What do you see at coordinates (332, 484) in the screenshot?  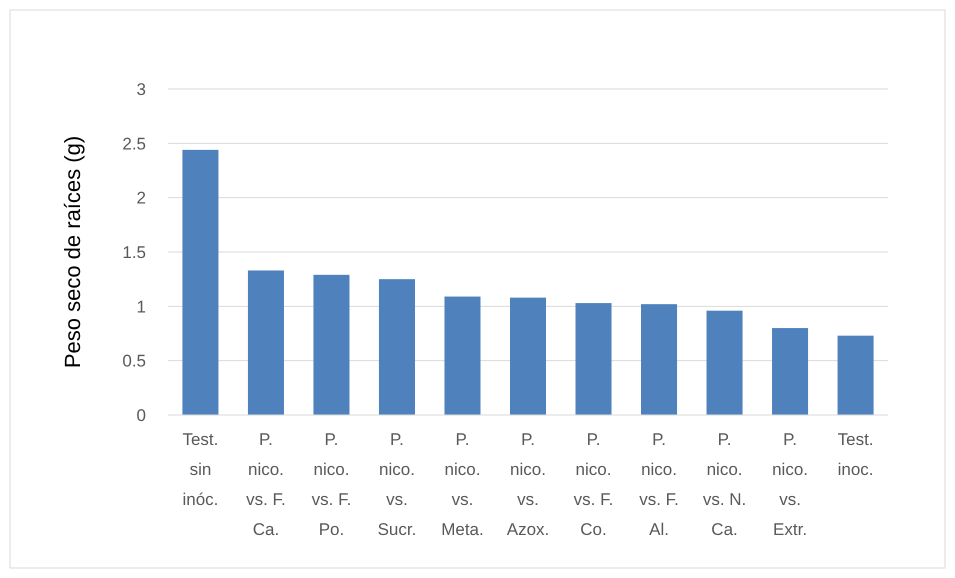 I see `x-tick-label: P. nico. vs. F. Po.` at bounding box center [332, 484].